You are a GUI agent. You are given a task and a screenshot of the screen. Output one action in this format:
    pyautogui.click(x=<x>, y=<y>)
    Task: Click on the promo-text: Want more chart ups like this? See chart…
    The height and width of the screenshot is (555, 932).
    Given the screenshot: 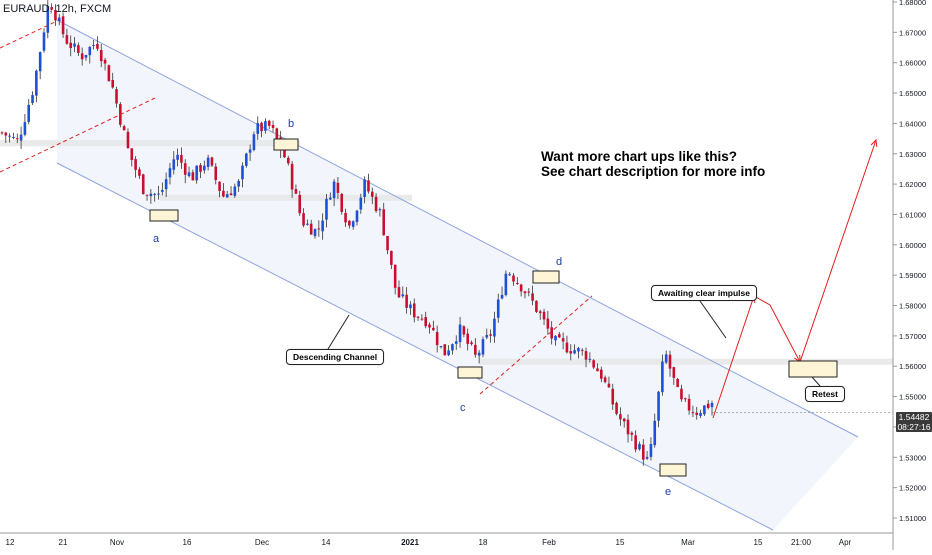 What is the action you would take?
    pyautogui.click(x=653, y=164)
    